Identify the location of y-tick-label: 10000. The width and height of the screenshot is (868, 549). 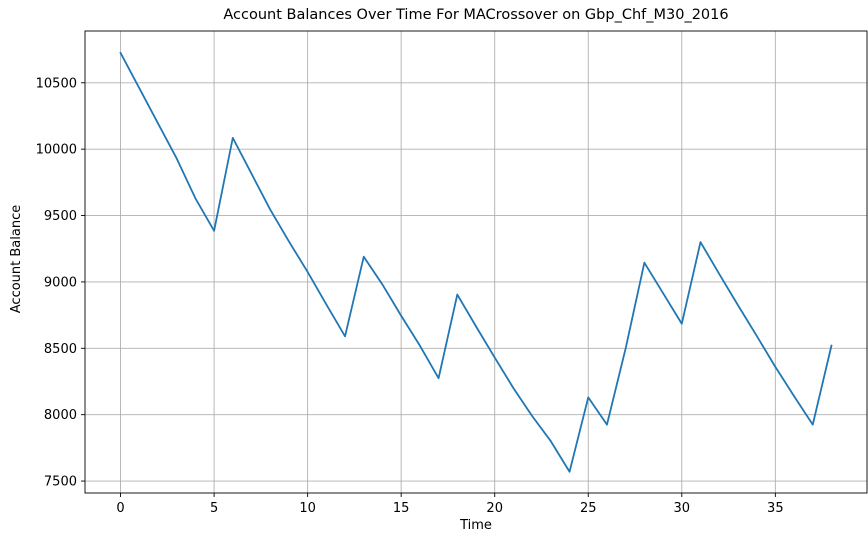
(56, 150).